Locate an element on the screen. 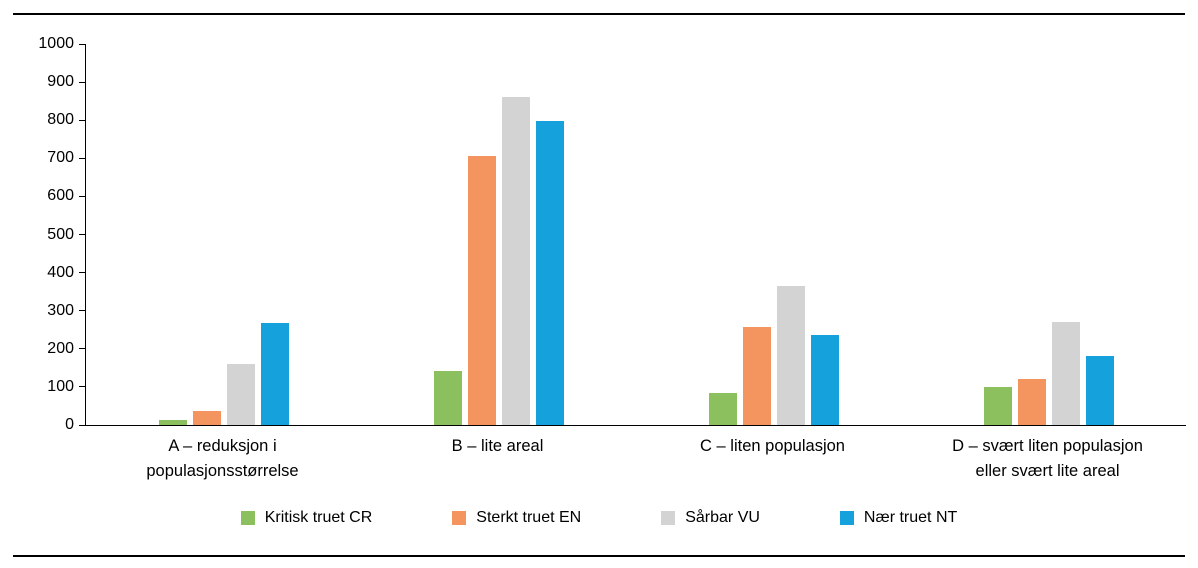 This screenshot has width=1198, height=568. y-tick-600: 600 is located at coordinates (66, 196).